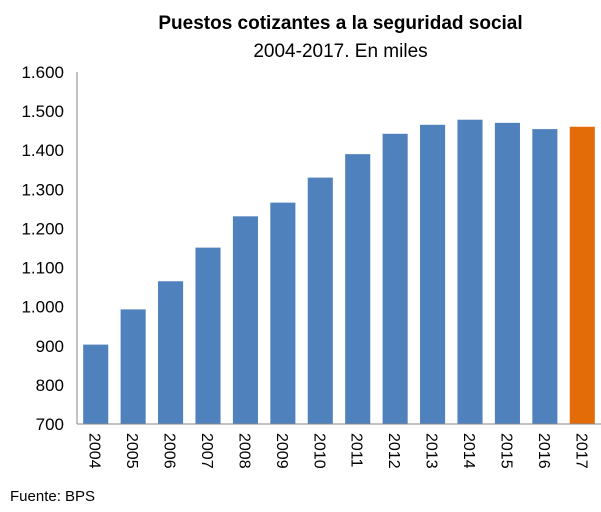  I want to click on bar-2005, so click(133, 366).